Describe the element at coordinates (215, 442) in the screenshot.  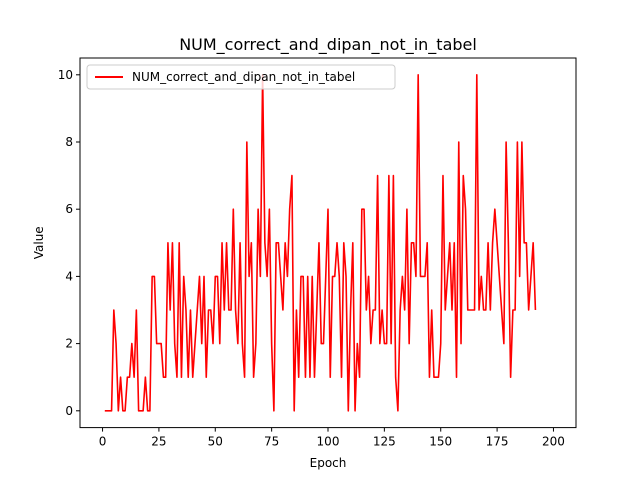
I see `x-tick-label: 50` at that location.